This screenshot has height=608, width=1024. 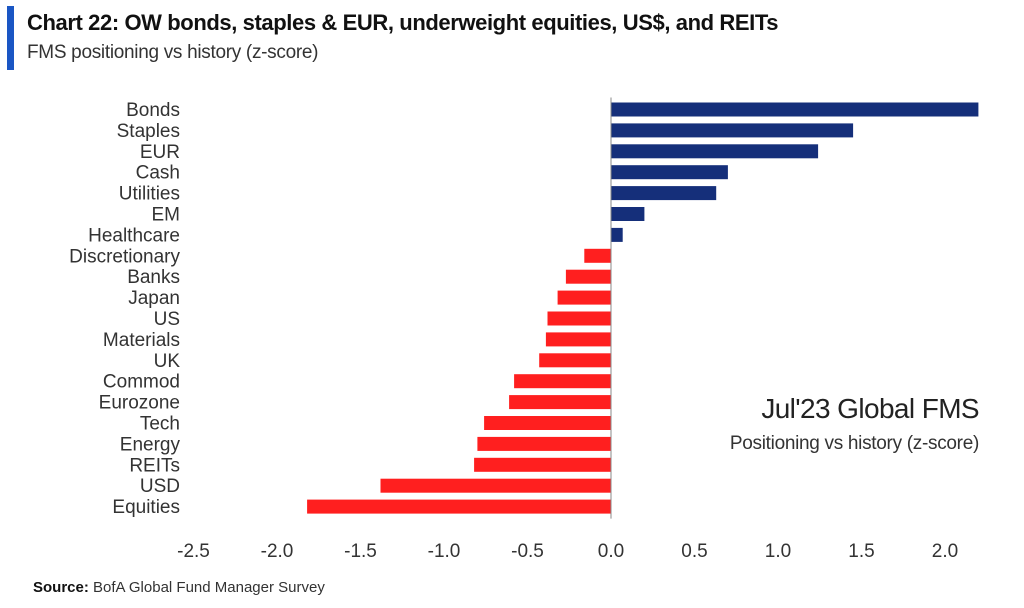 What do you see at coordinates (167, 319) in the screenshot?
I see `category-label: US` at bounding box center [167, 319].